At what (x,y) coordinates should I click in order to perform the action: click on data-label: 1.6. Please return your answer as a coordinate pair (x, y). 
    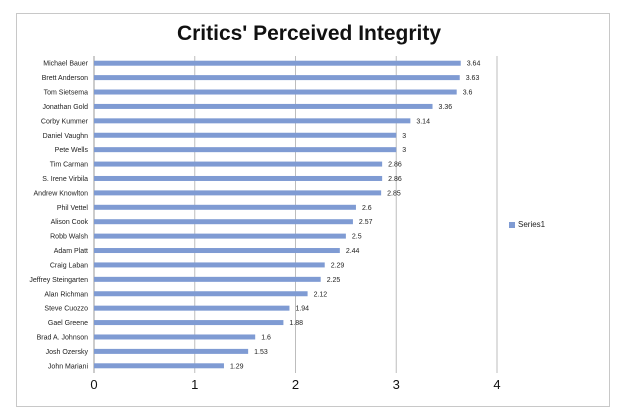
    Looking at the image, I should click on (266, 337).